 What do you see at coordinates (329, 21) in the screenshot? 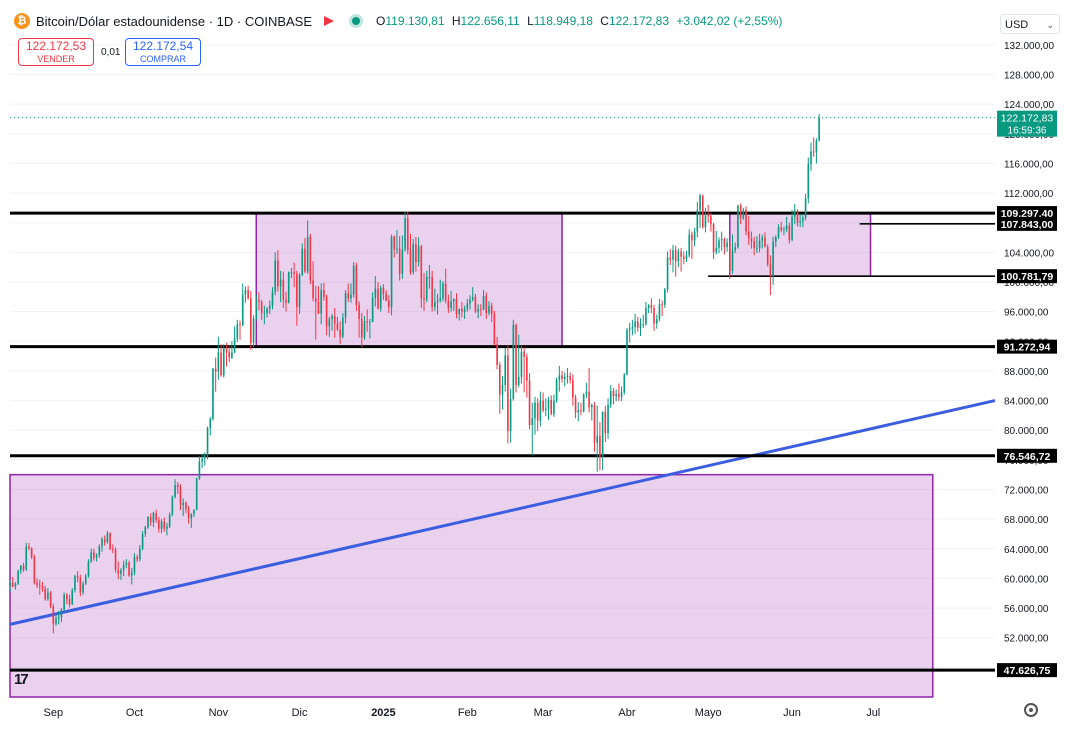
I see `flag-icon` at bounding box center [329, 21].